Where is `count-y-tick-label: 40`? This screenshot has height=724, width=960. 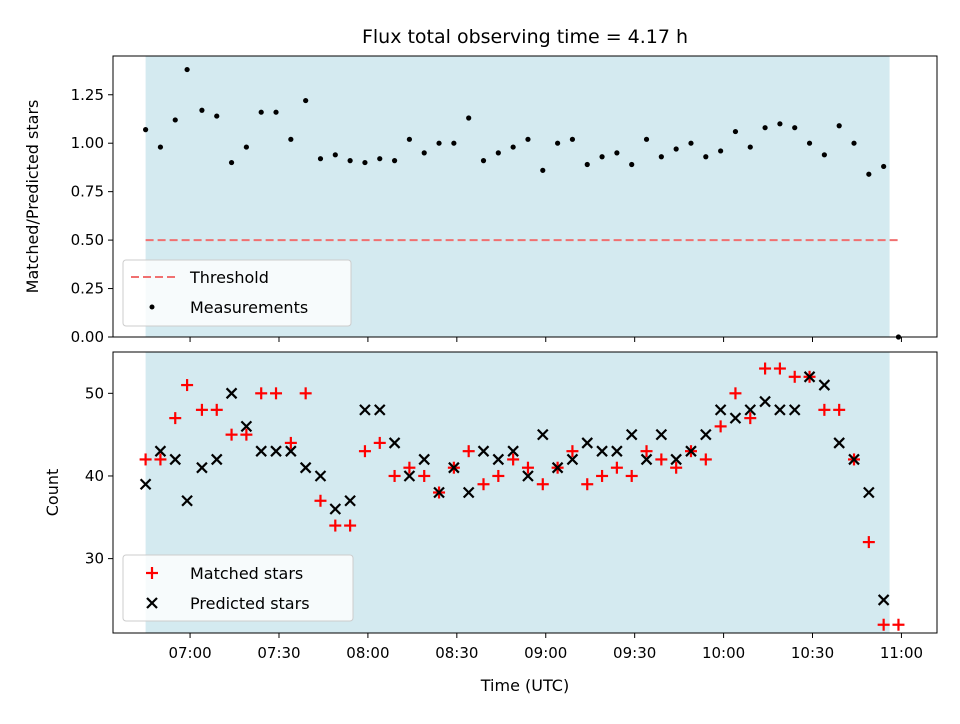 count-y-tick-label: 40 is located at coordinates (94, 476).